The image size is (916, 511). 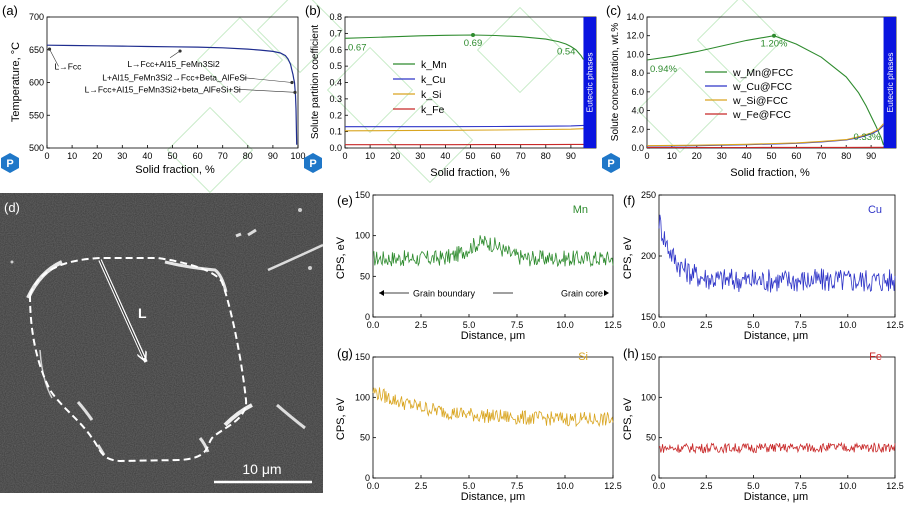 I want to click on x-tick-label: 100, so click(x=297, y=156).